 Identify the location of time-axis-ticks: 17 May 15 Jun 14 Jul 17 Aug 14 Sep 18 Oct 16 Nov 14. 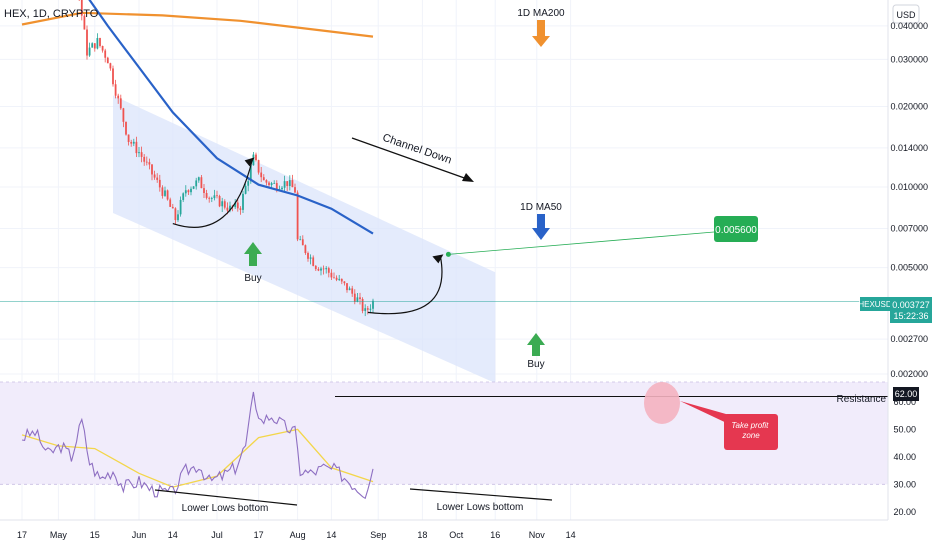
(296, 535).